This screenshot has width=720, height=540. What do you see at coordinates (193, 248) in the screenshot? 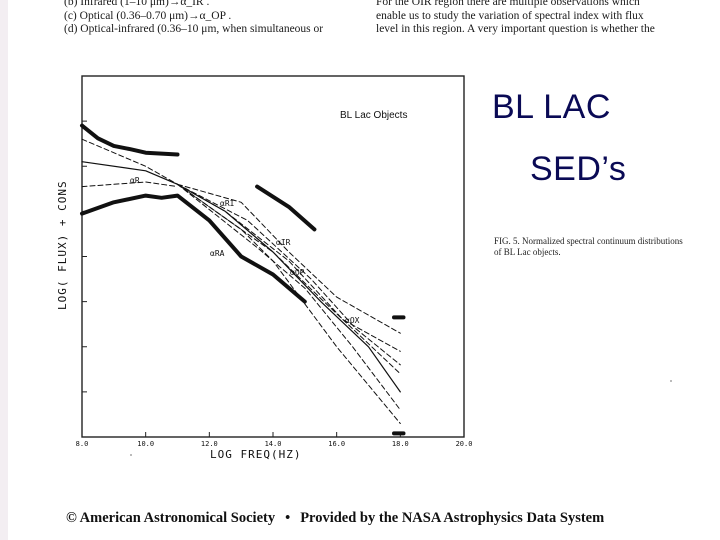
I see `series-line-radio-low` at bounding box center [193, 248].